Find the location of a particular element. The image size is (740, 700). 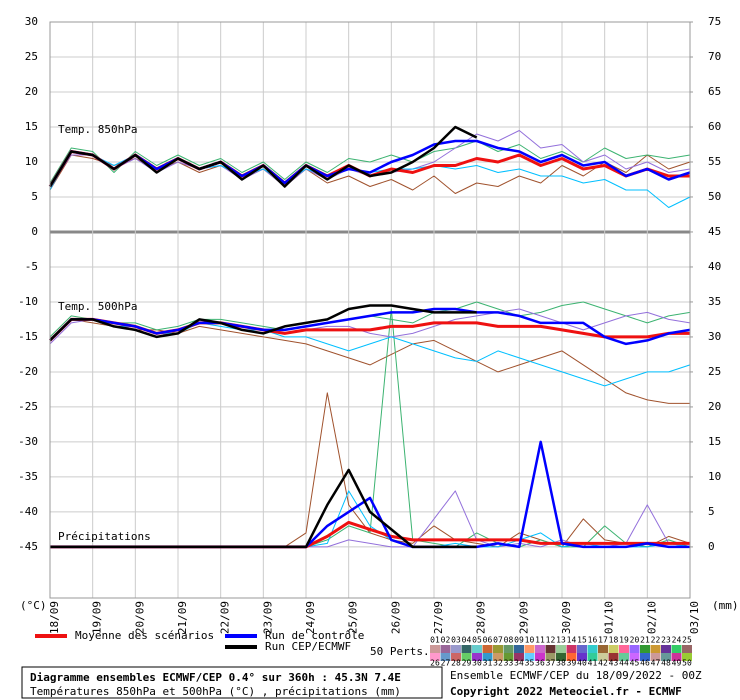

y2-tick-label: 70 is located at coordinates (714, 56).